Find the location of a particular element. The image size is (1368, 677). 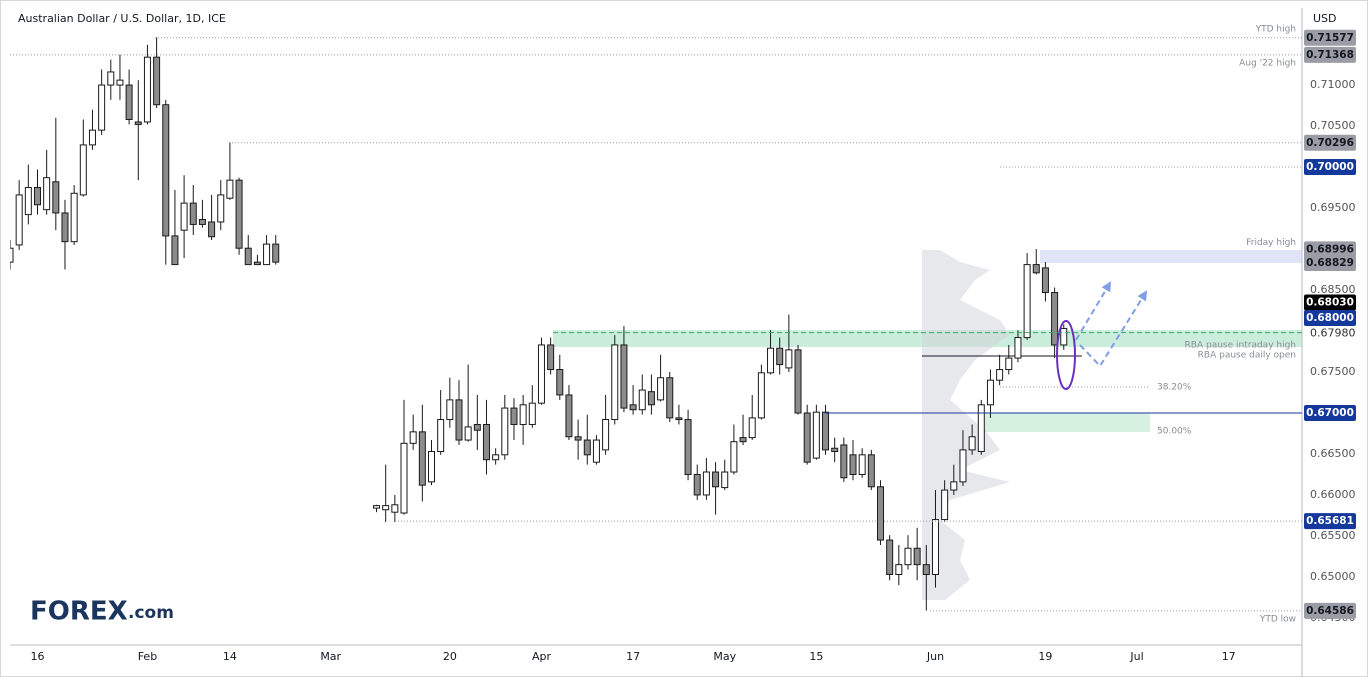

y-tick-label: 0.65500 is located at coordinates (1333, 535).